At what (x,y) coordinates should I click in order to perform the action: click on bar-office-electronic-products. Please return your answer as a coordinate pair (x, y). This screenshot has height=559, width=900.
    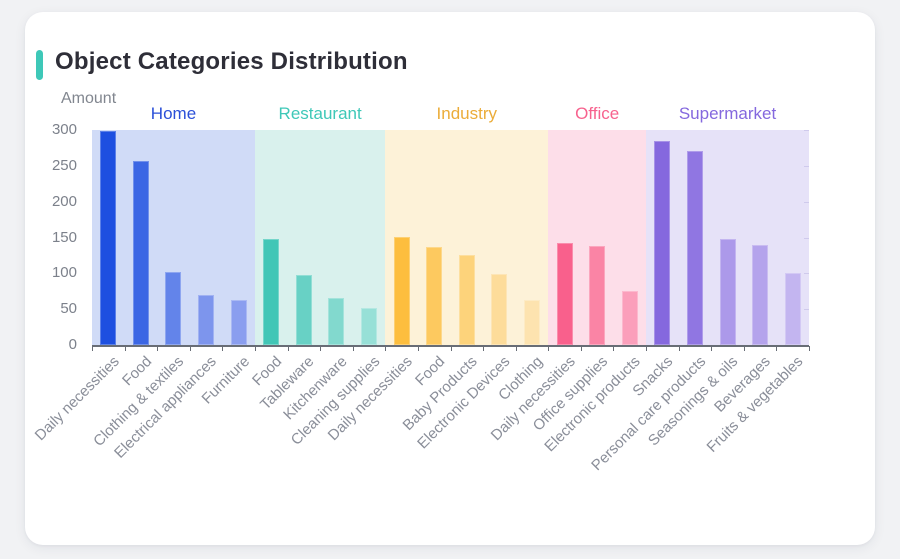
    Looking at the image, I should click on (629, 318).